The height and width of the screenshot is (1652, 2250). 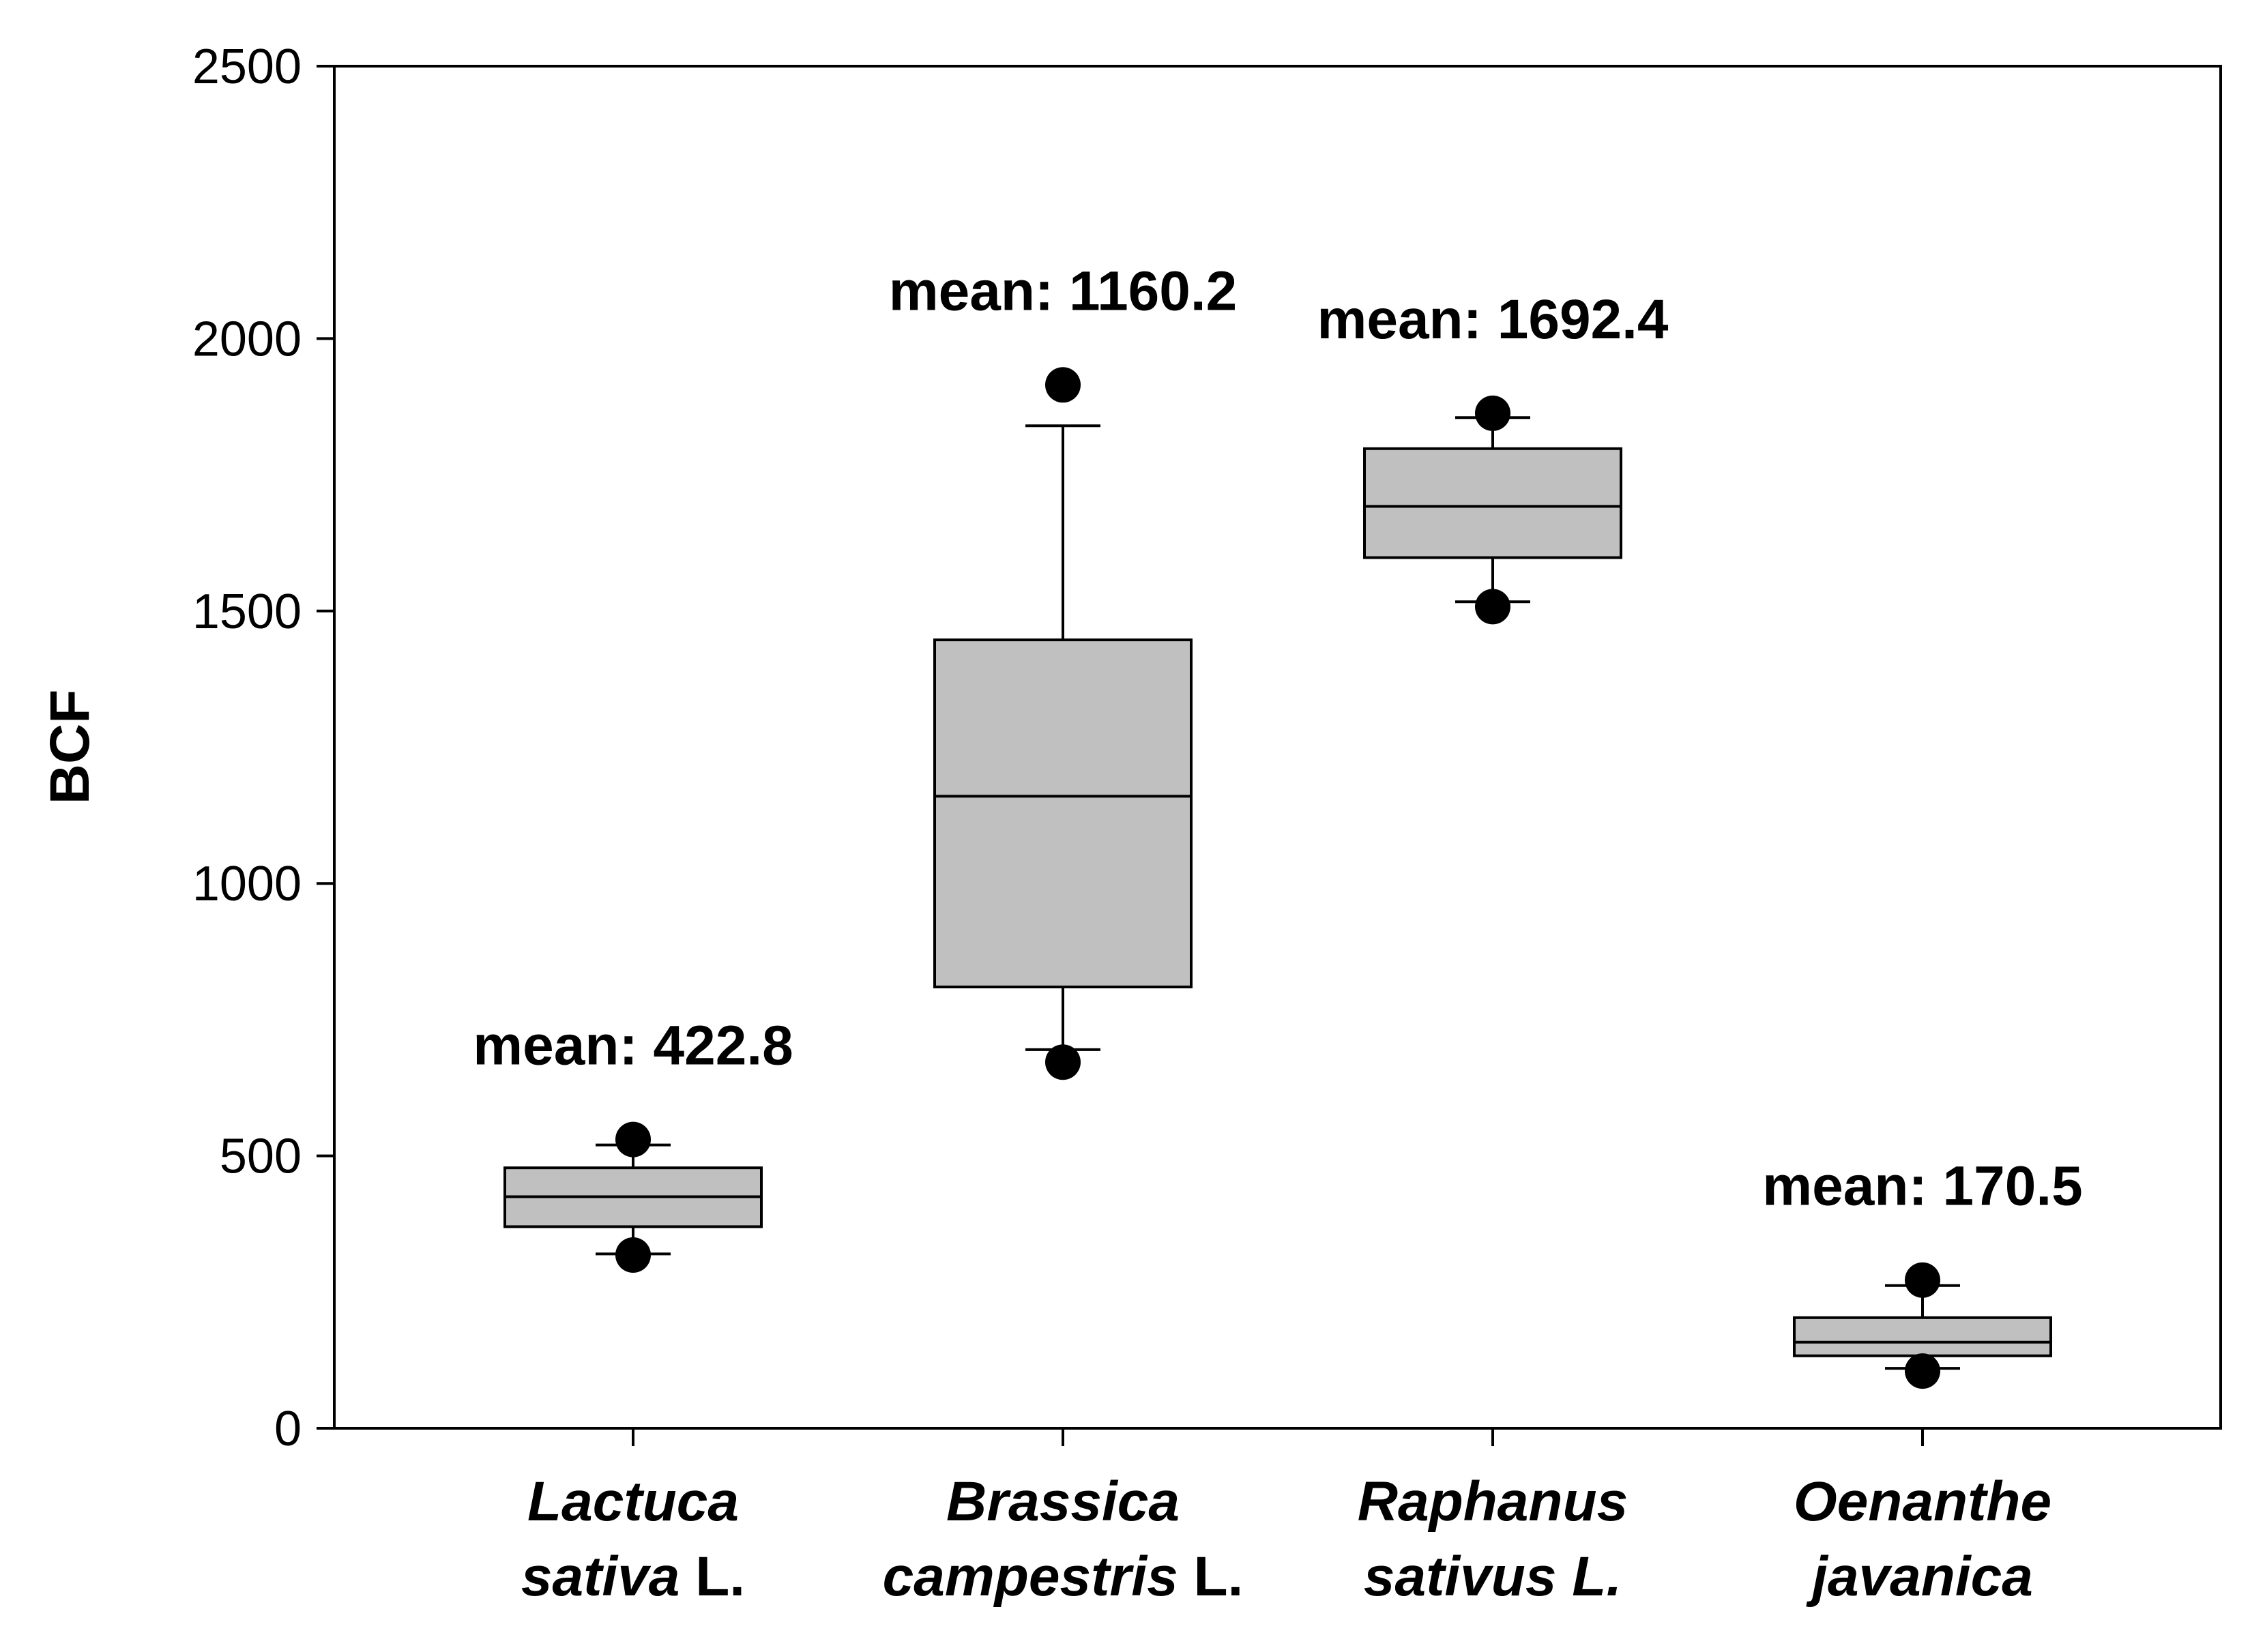 I want to click on category-label-line1: Raphanus, so click(x=1493, y=1502).